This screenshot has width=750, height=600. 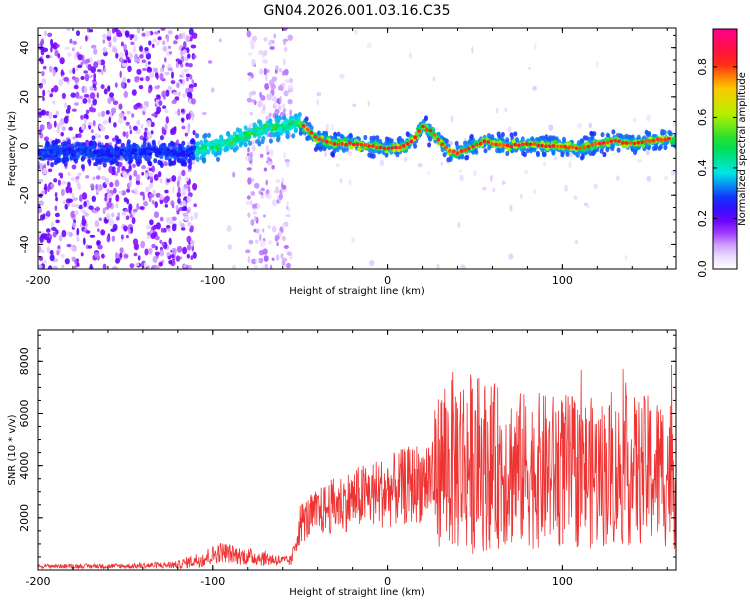 I want to click on bottom-y-tick-label: 8000, so click(x=24, y=361).